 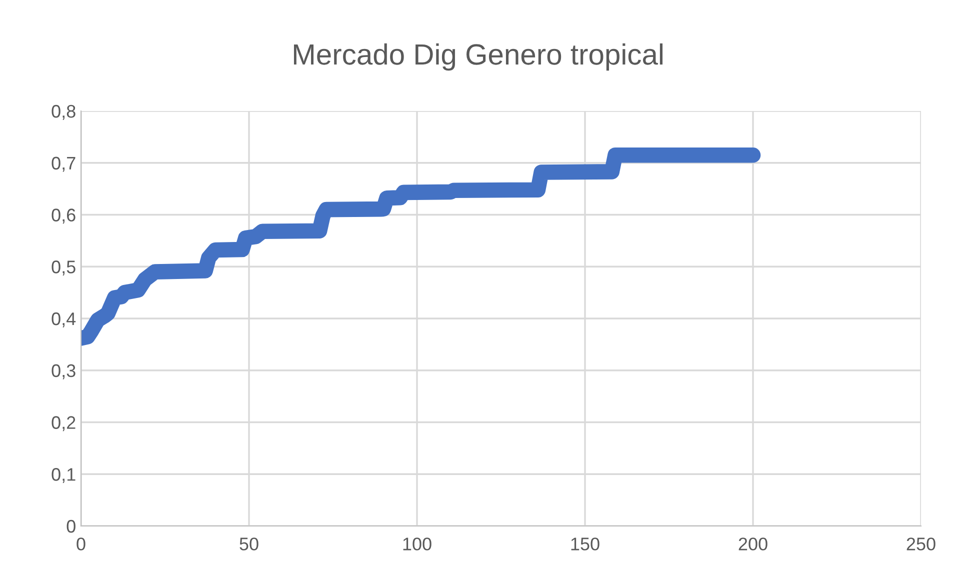 What do you see at coordinates (64, 475) in the screenshot?
I see `y-tick-label: 0,1` at bounding box center [64, 475].